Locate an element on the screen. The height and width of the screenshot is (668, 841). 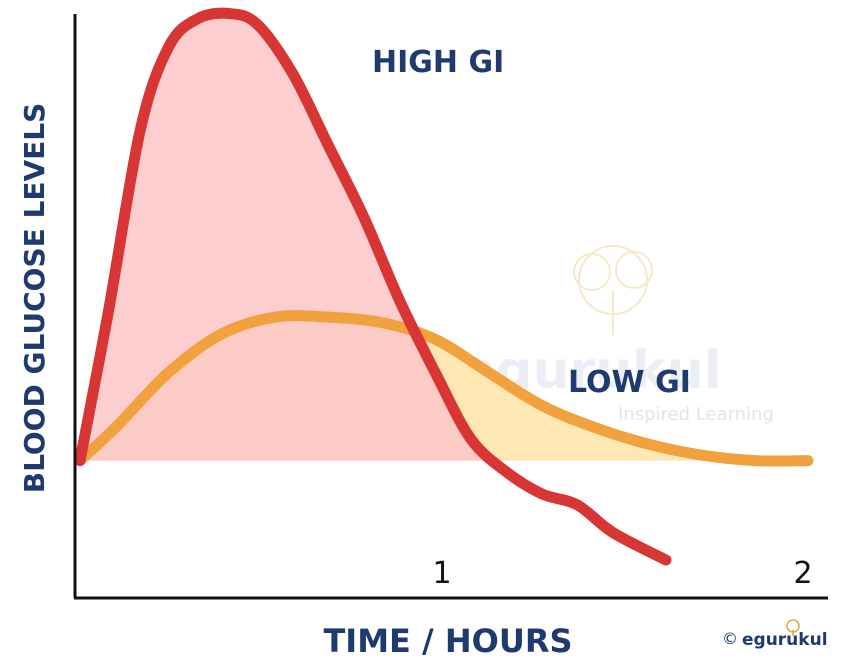
series-label-low-gi: LOW GI is located at coordinates (629, 382).